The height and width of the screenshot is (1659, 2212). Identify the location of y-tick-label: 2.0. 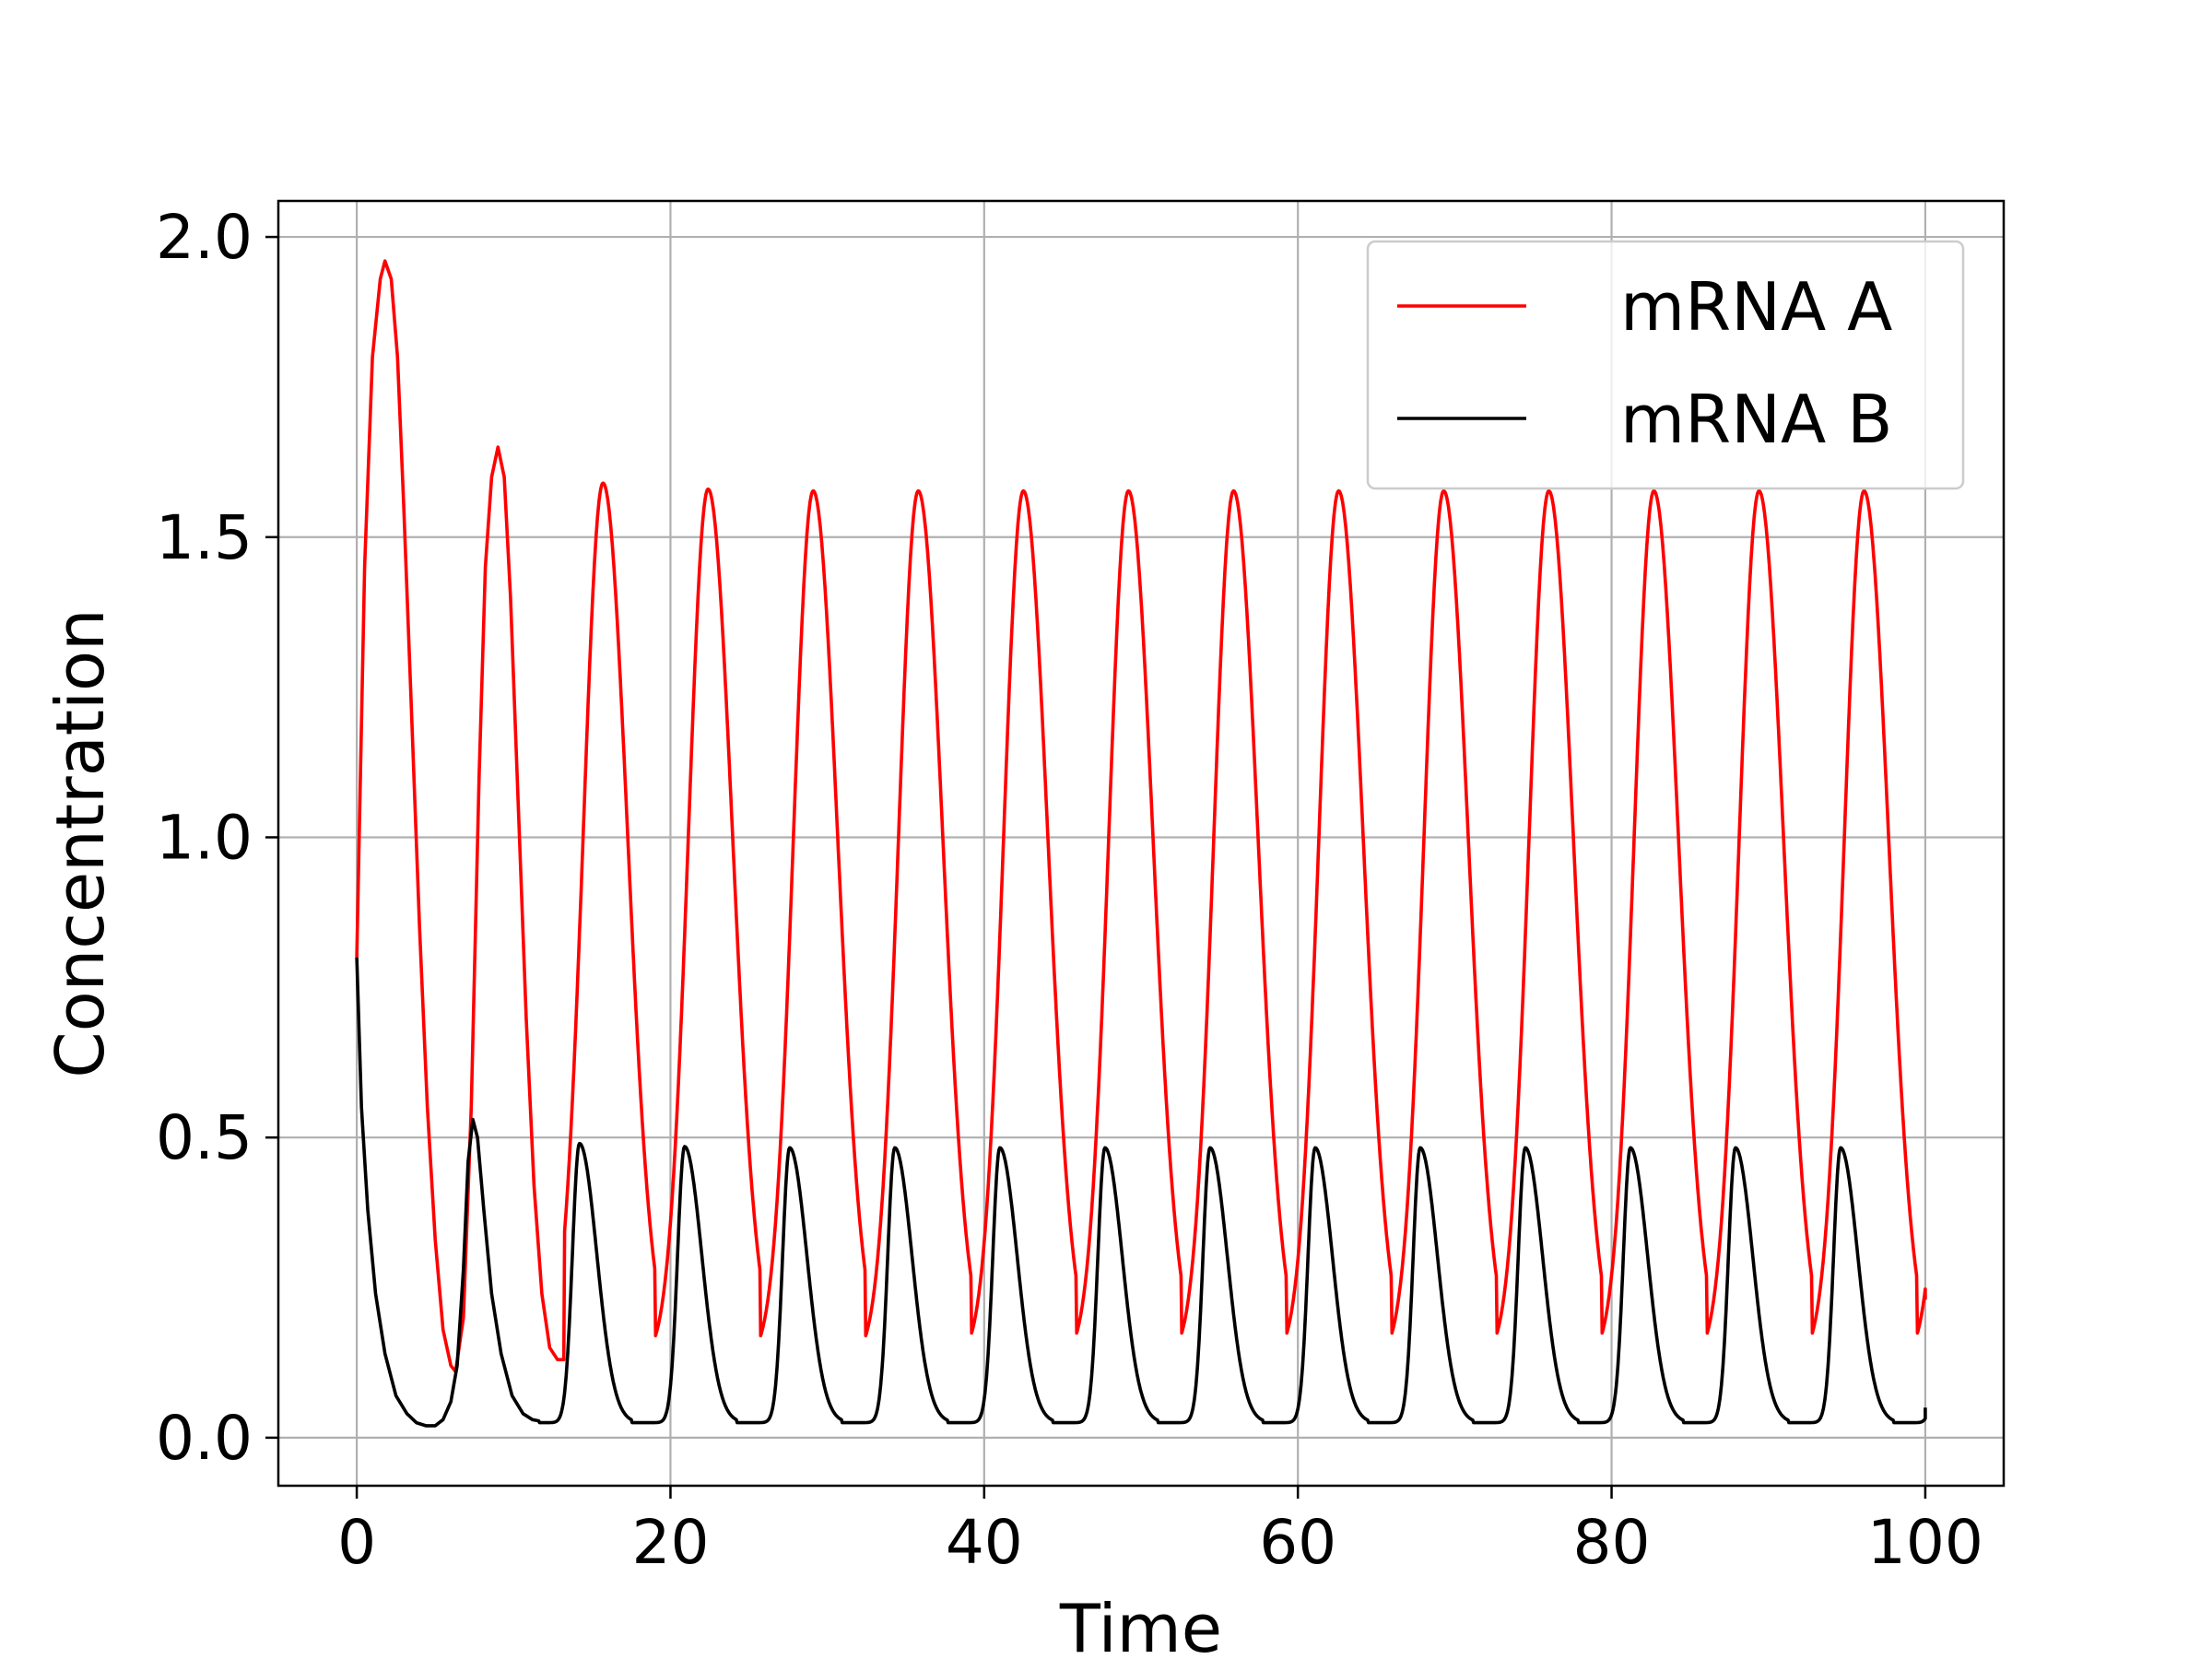
(204, 237).